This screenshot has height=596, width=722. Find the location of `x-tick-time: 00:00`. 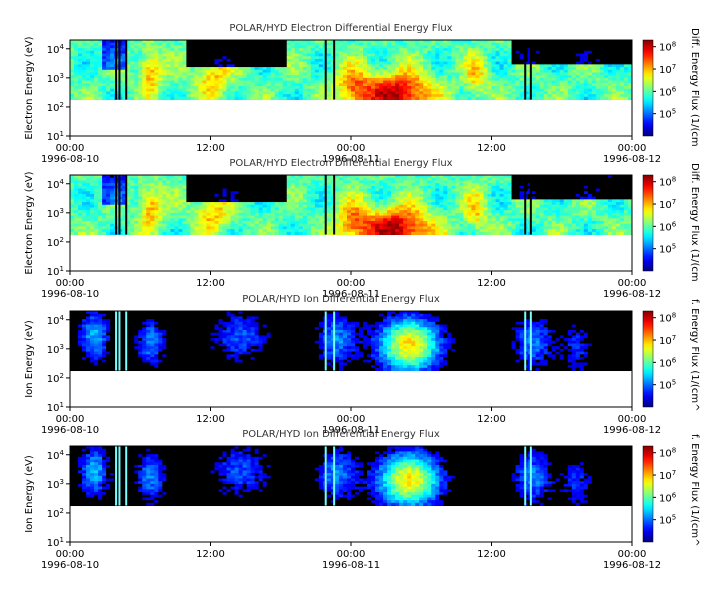

x-tick-time: 00:00 is located at coordinates (70, 148).